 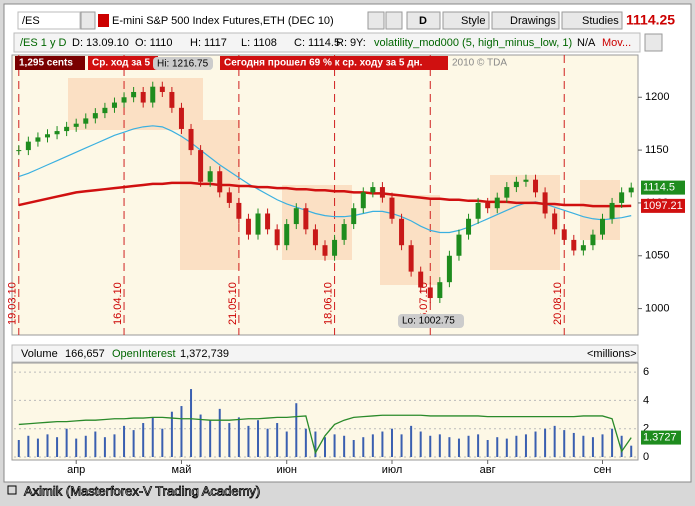 I want to click on info-symbol: /ES 1 y D, so click(x=43, y=43).